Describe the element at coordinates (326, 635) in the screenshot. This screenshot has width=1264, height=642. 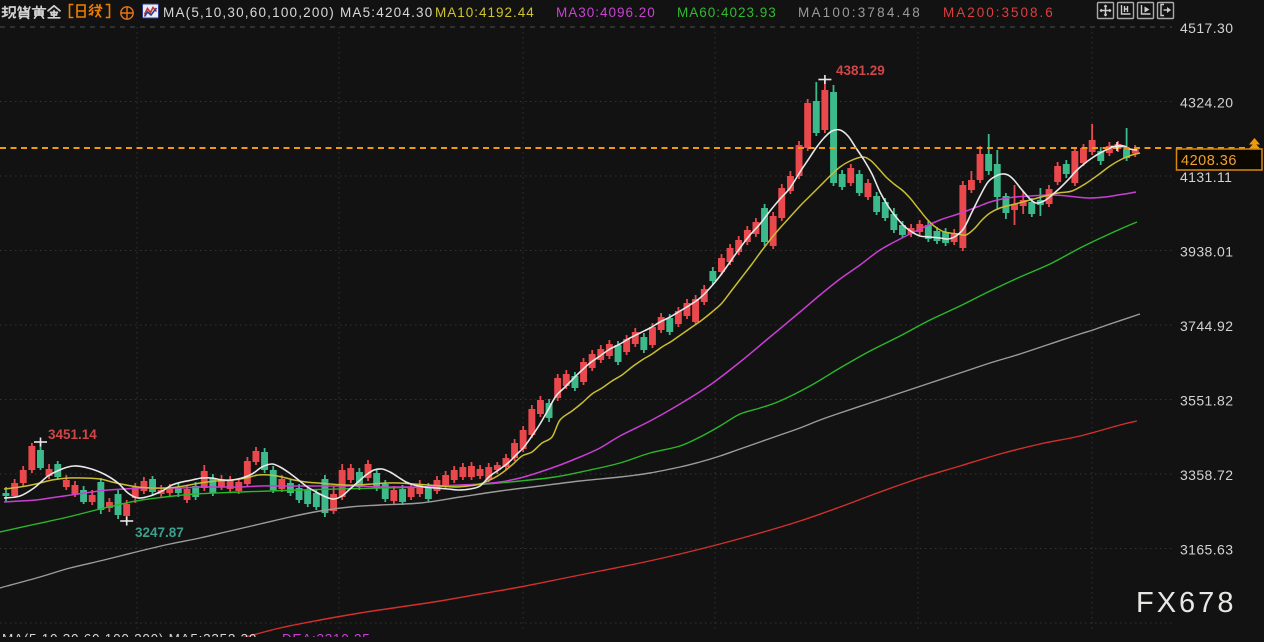
I see `svg-text: DEA:3310.25` at that location.